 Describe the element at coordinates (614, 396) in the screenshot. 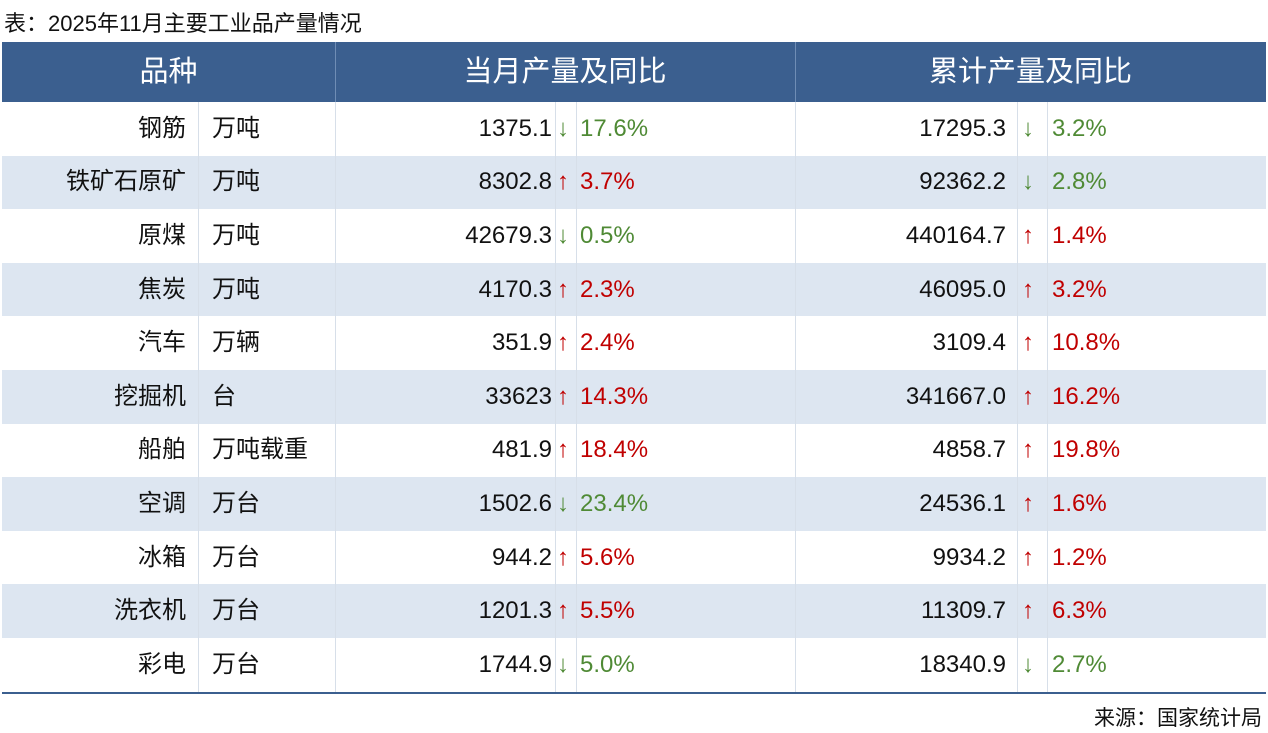

I see `yoy-change: 14.3%` at that location.